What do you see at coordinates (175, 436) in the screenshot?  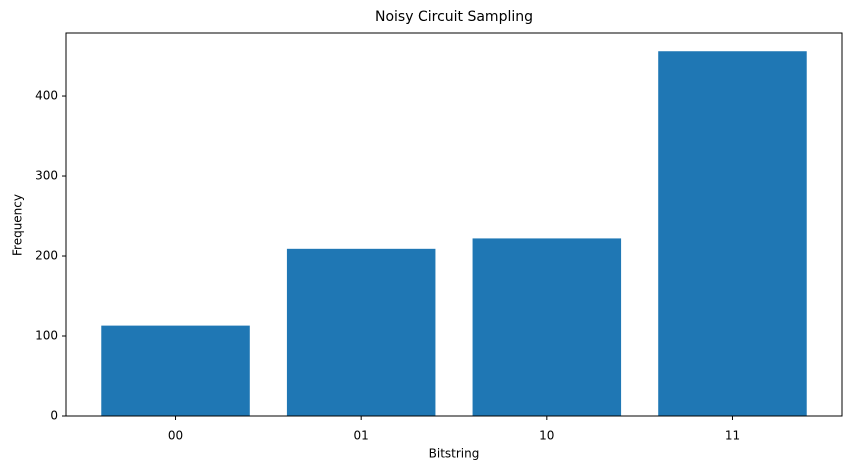 I see `x-tick-label: 00` at bounding box center [175, 436].